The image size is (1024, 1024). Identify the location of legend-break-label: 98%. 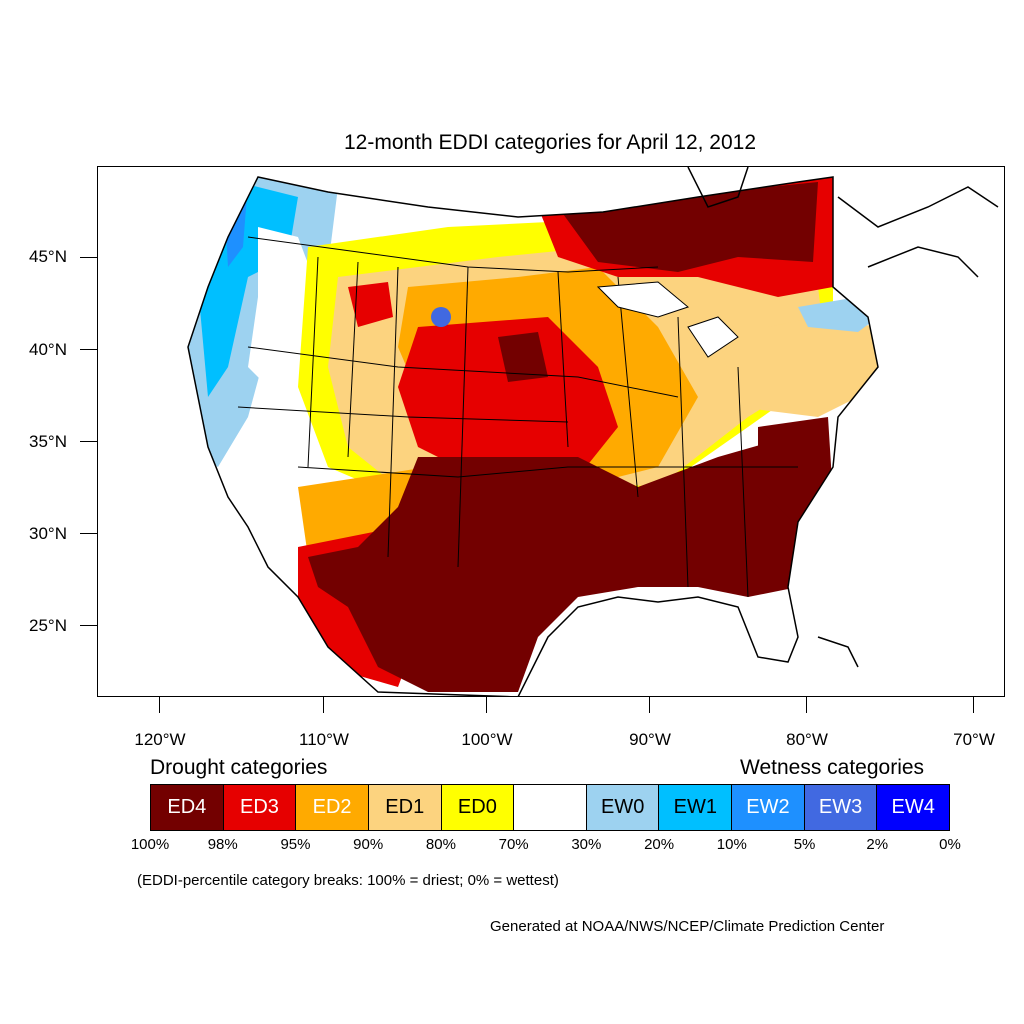
(222, 844).